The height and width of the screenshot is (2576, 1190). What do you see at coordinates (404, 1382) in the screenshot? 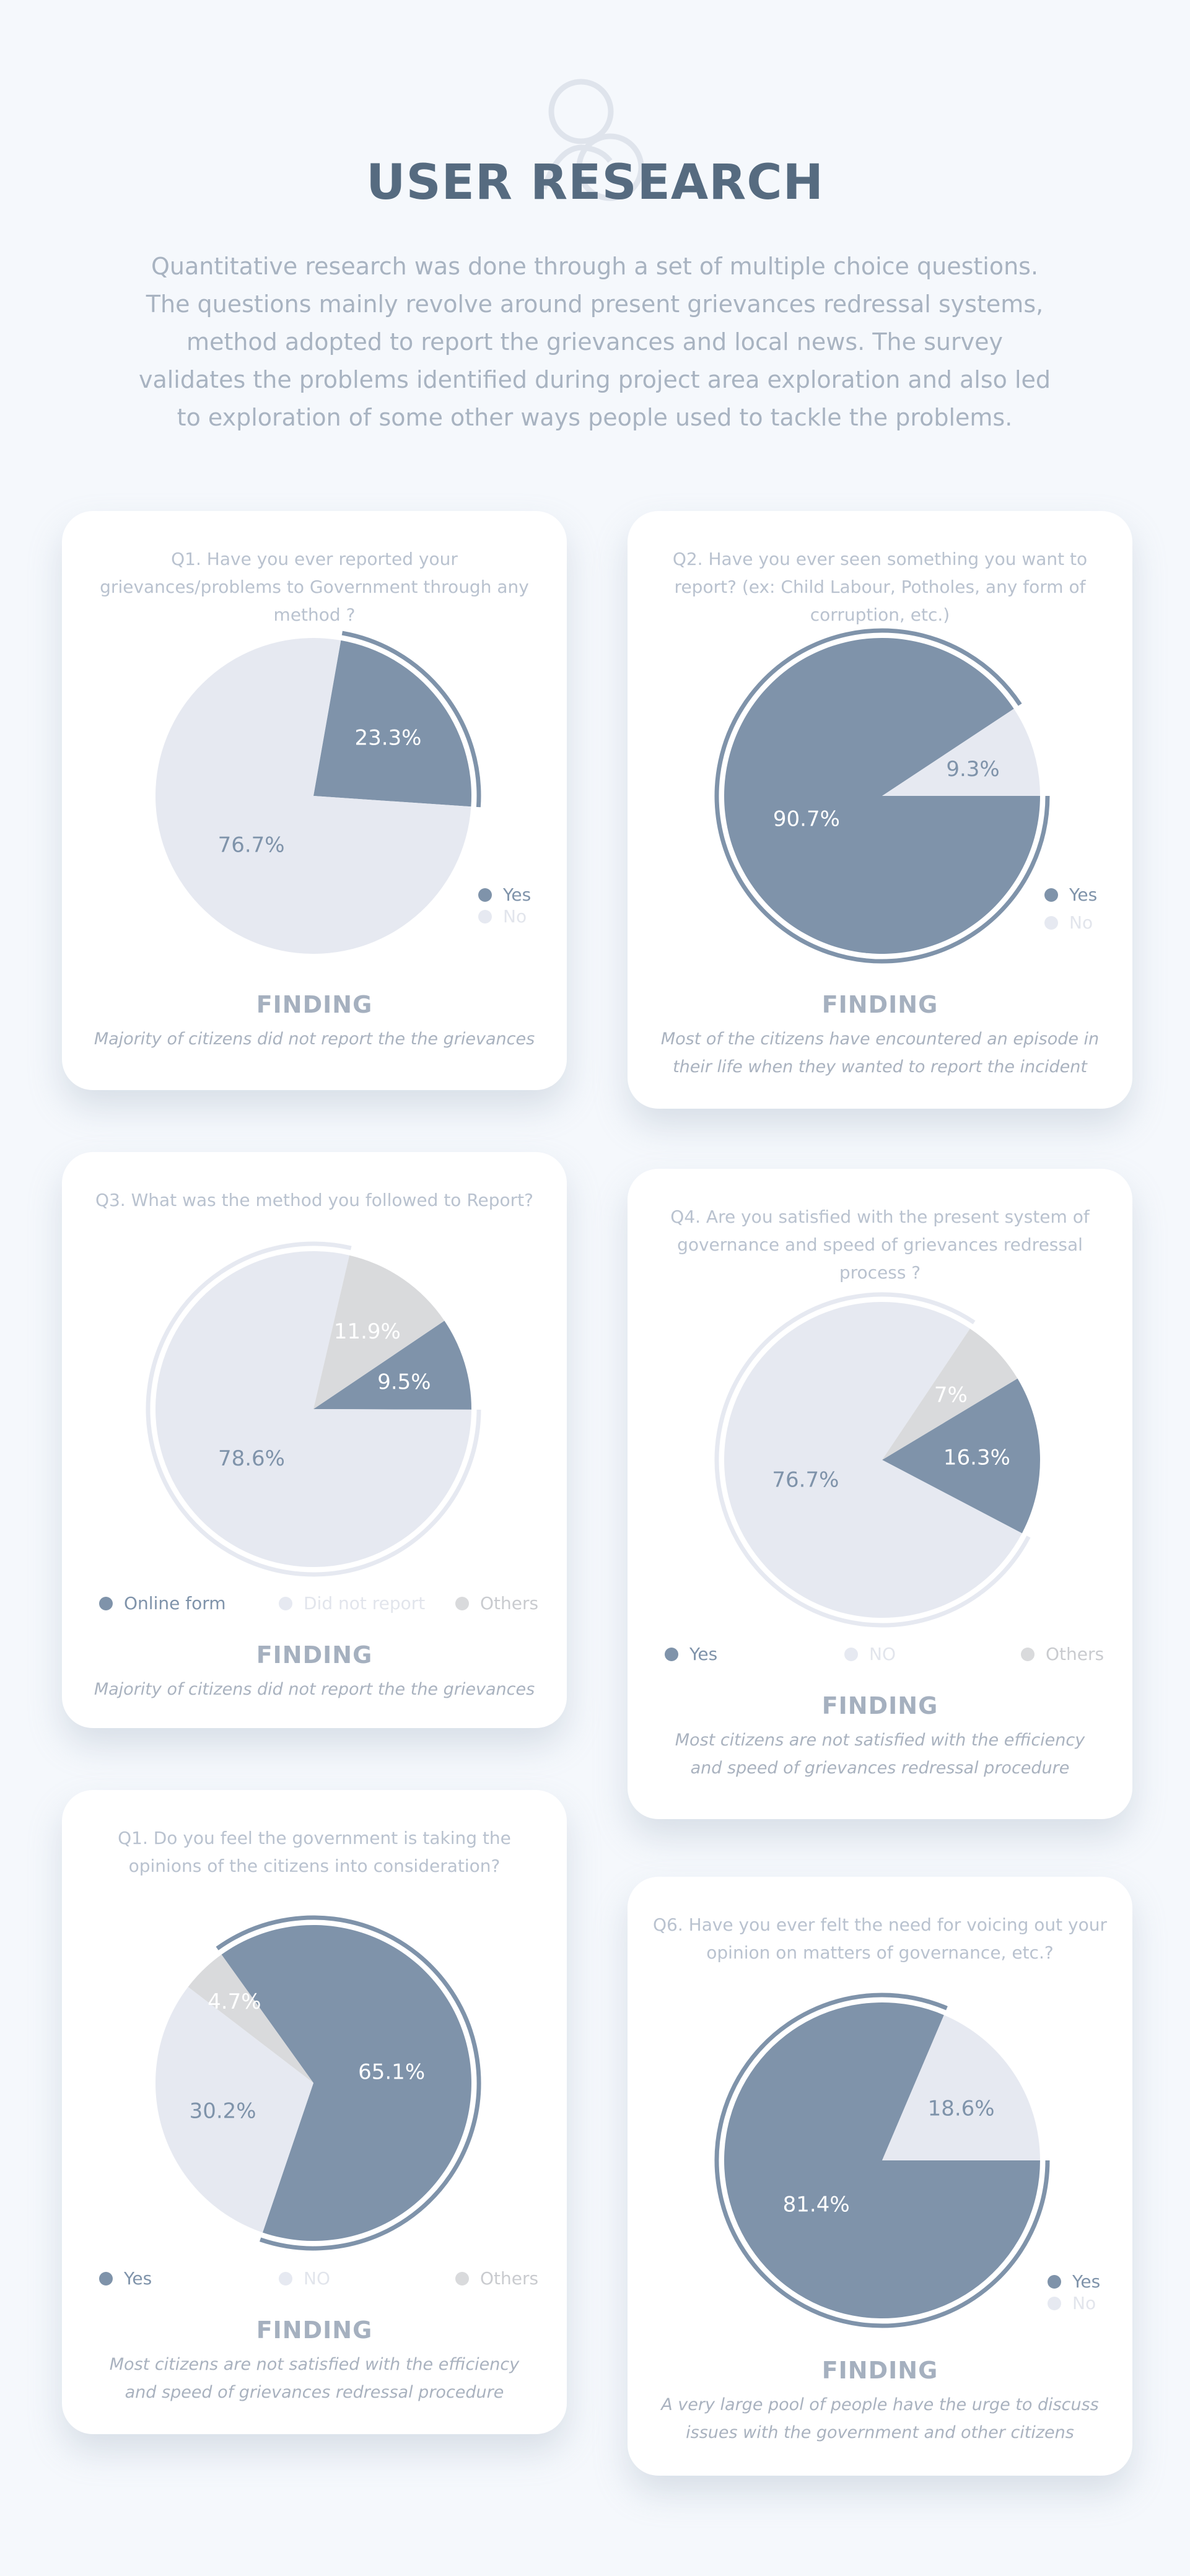
I see `pie-value-label: 9.5%` at bounding box center [404, 1382].